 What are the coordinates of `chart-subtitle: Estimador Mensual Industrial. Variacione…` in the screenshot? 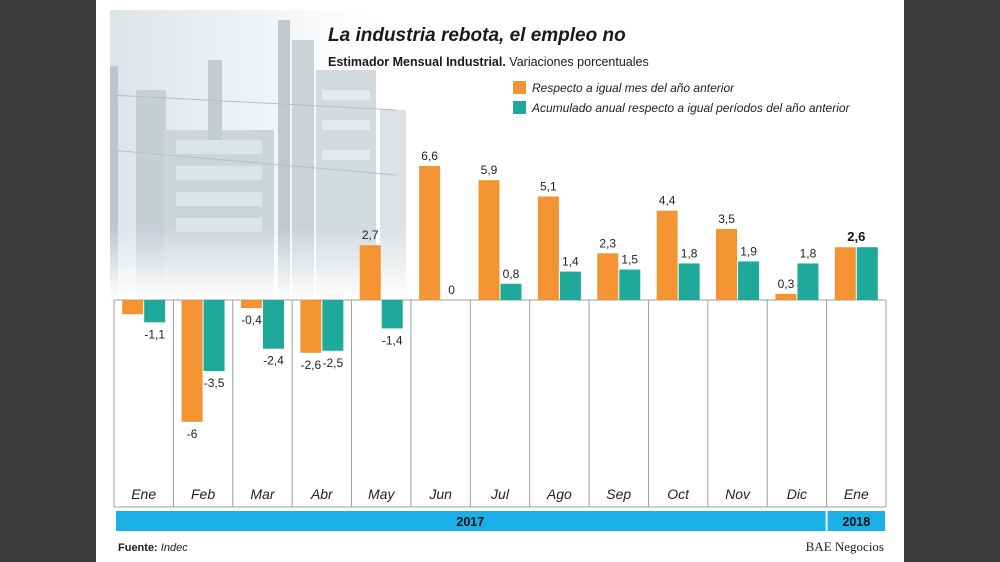 It's located at (488, 62).